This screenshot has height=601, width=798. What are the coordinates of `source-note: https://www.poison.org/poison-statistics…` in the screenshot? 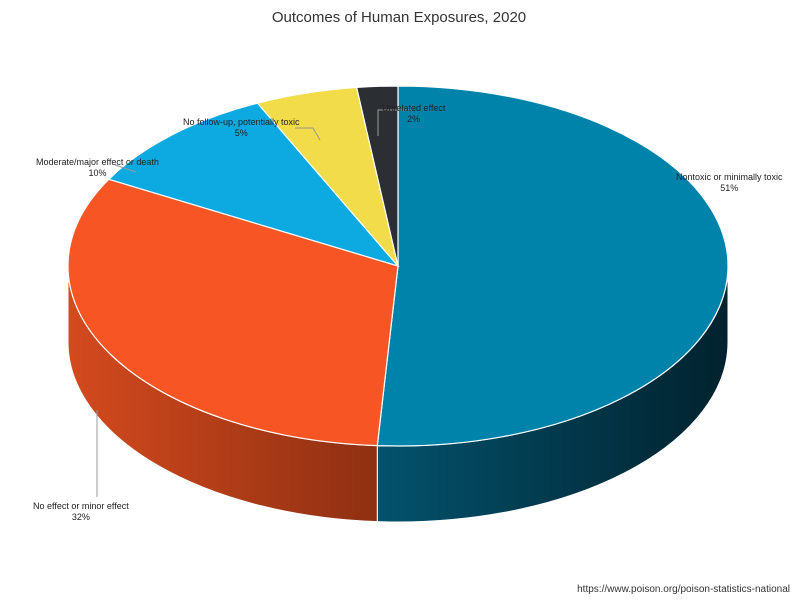 It's located at (683, 589).